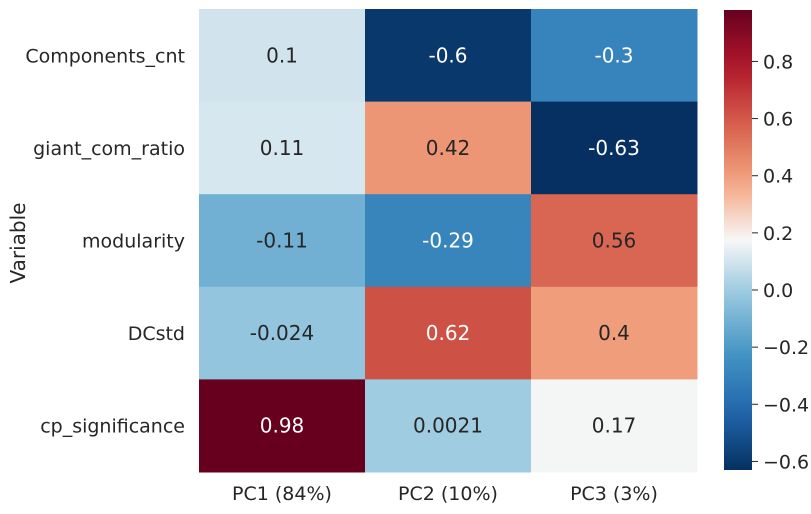 This screenshot has height=514, width=811. I want to click on colorbar-tick-label: −0.6, so click(786, 462).